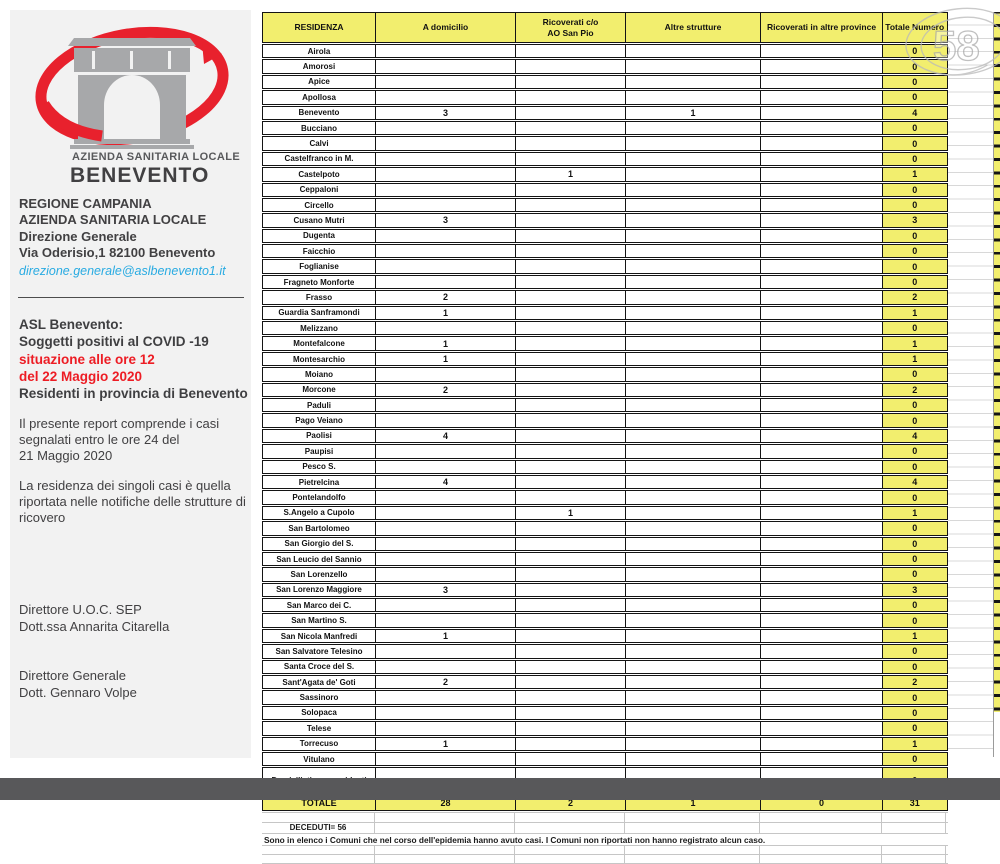  I want to click on cell-residenza: San Salvatore Telesino, so click(319, 651).